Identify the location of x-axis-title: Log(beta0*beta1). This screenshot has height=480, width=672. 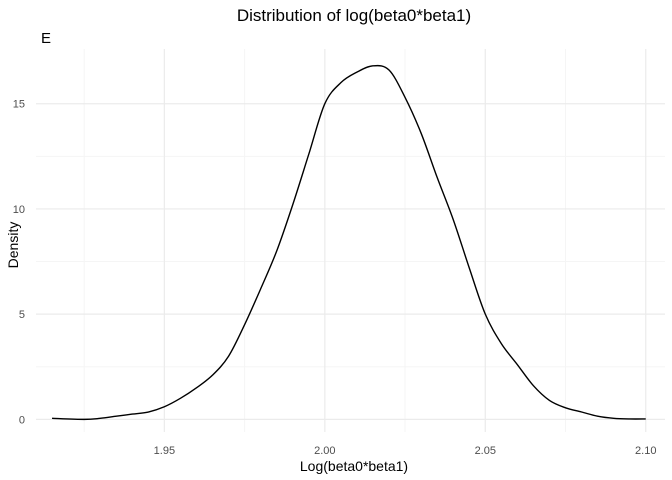
(354, 466).